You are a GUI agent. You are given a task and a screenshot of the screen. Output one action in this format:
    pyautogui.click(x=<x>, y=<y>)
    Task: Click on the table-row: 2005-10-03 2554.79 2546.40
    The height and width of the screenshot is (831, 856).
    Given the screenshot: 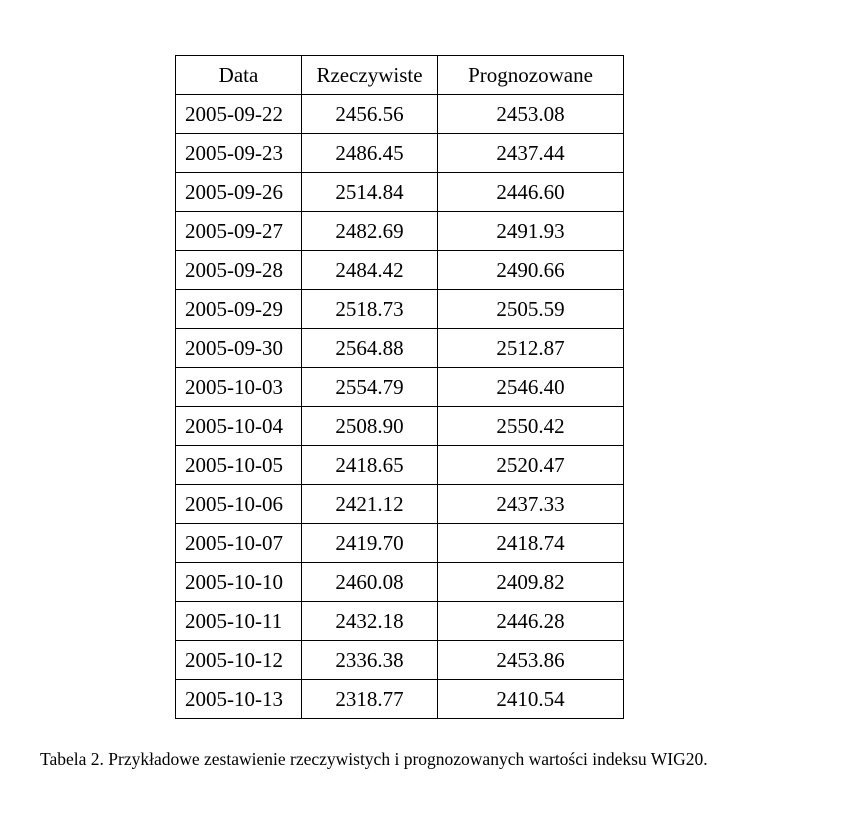 What is the action you would take?
    pyautogui.click(x=399, y=387)
    